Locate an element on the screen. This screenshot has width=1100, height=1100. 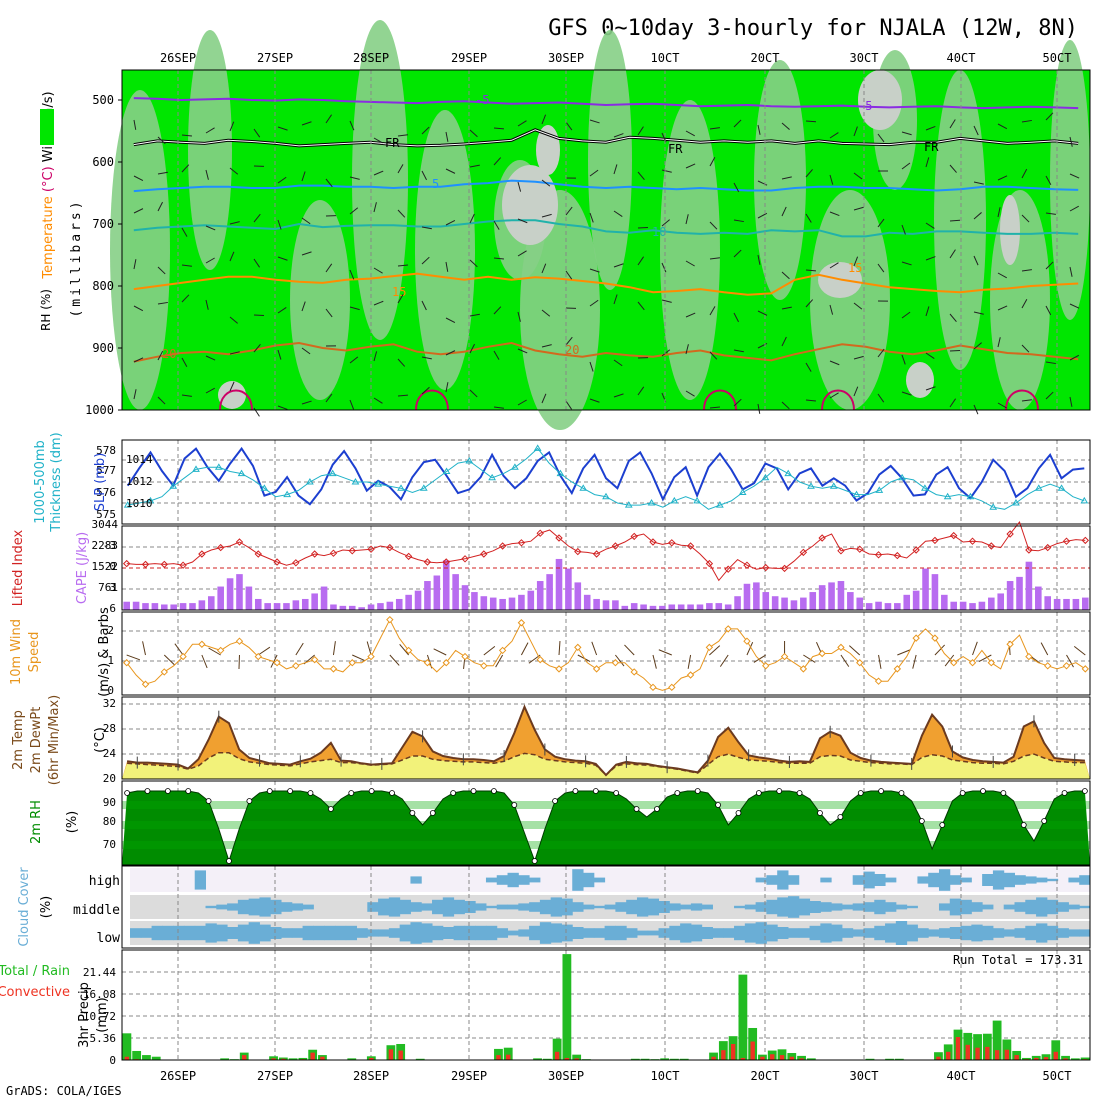
millibars-label: (millibars) is located at coordinates (76, 257).